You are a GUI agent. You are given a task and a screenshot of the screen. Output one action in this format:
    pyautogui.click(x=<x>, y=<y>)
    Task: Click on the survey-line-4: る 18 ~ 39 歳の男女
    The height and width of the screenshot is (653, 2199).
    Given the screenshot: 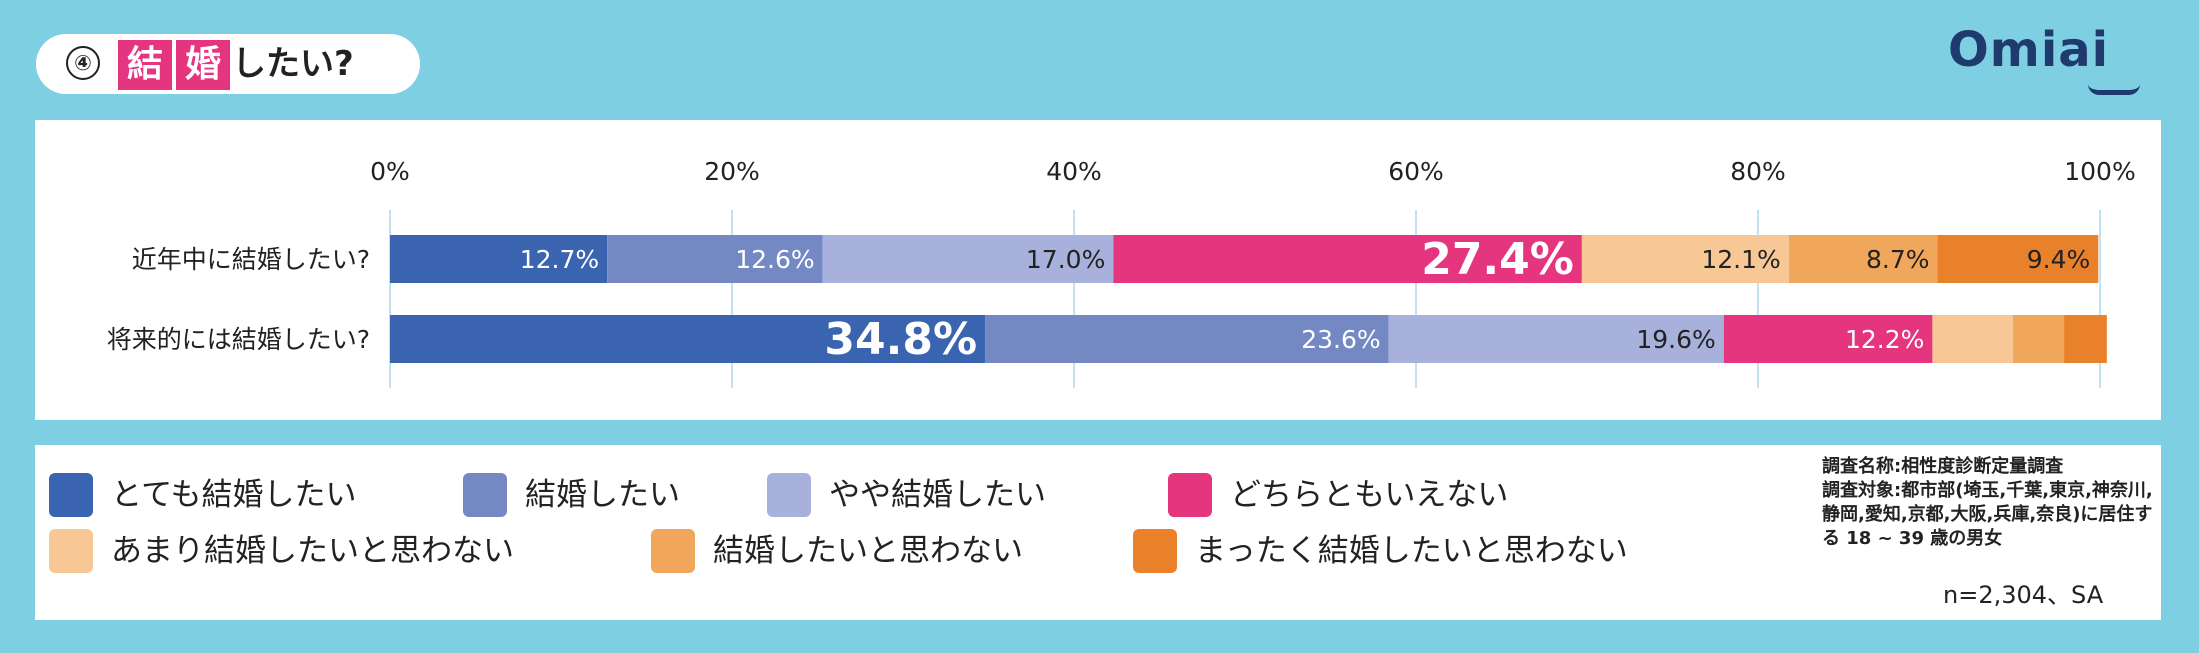 What is the action you would take?
    pyautogui.click(x=1912, y=538)
    